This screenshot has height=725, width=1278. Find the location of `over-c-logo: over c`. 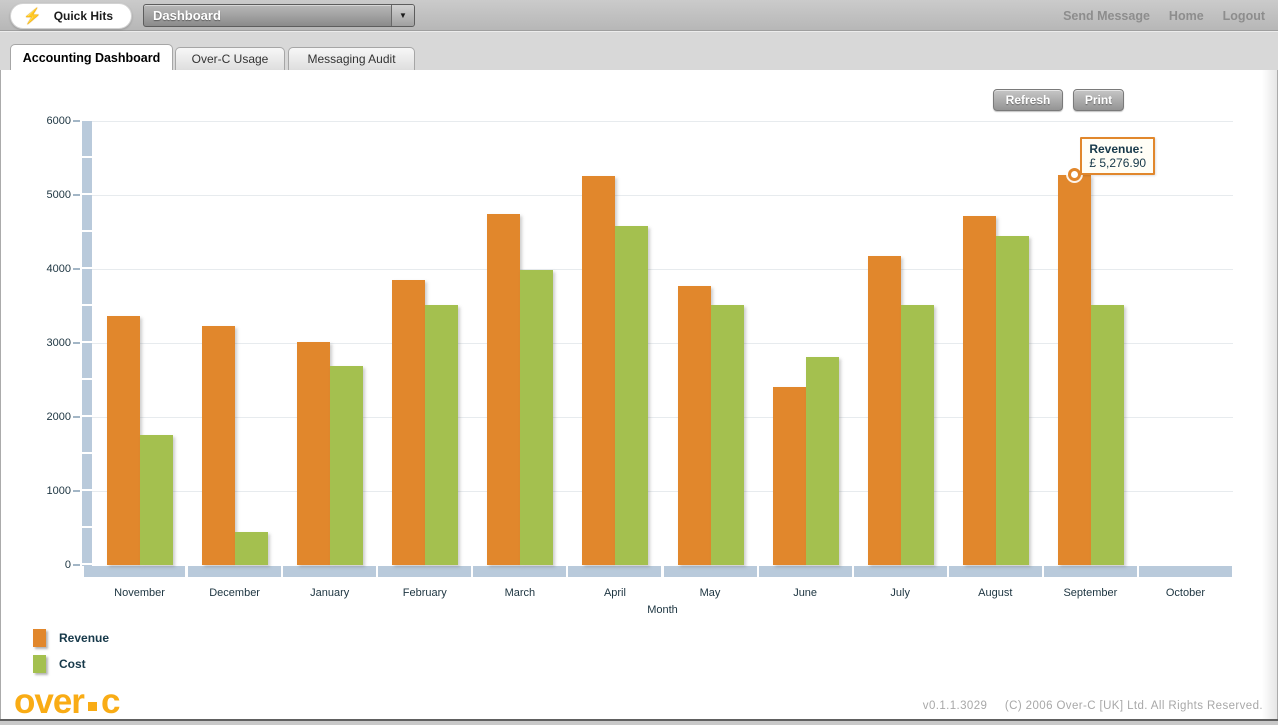

over-c-logo: over c is located at coordinates (67, 702).